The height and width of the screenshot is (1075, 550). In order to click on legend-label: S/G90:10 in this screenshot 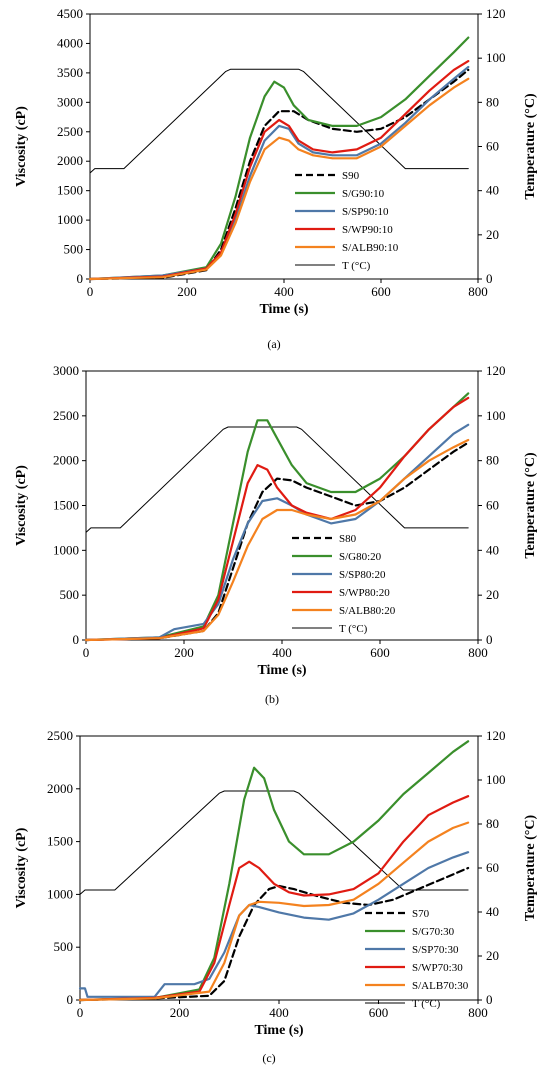, I will do `click(363, 194)`.